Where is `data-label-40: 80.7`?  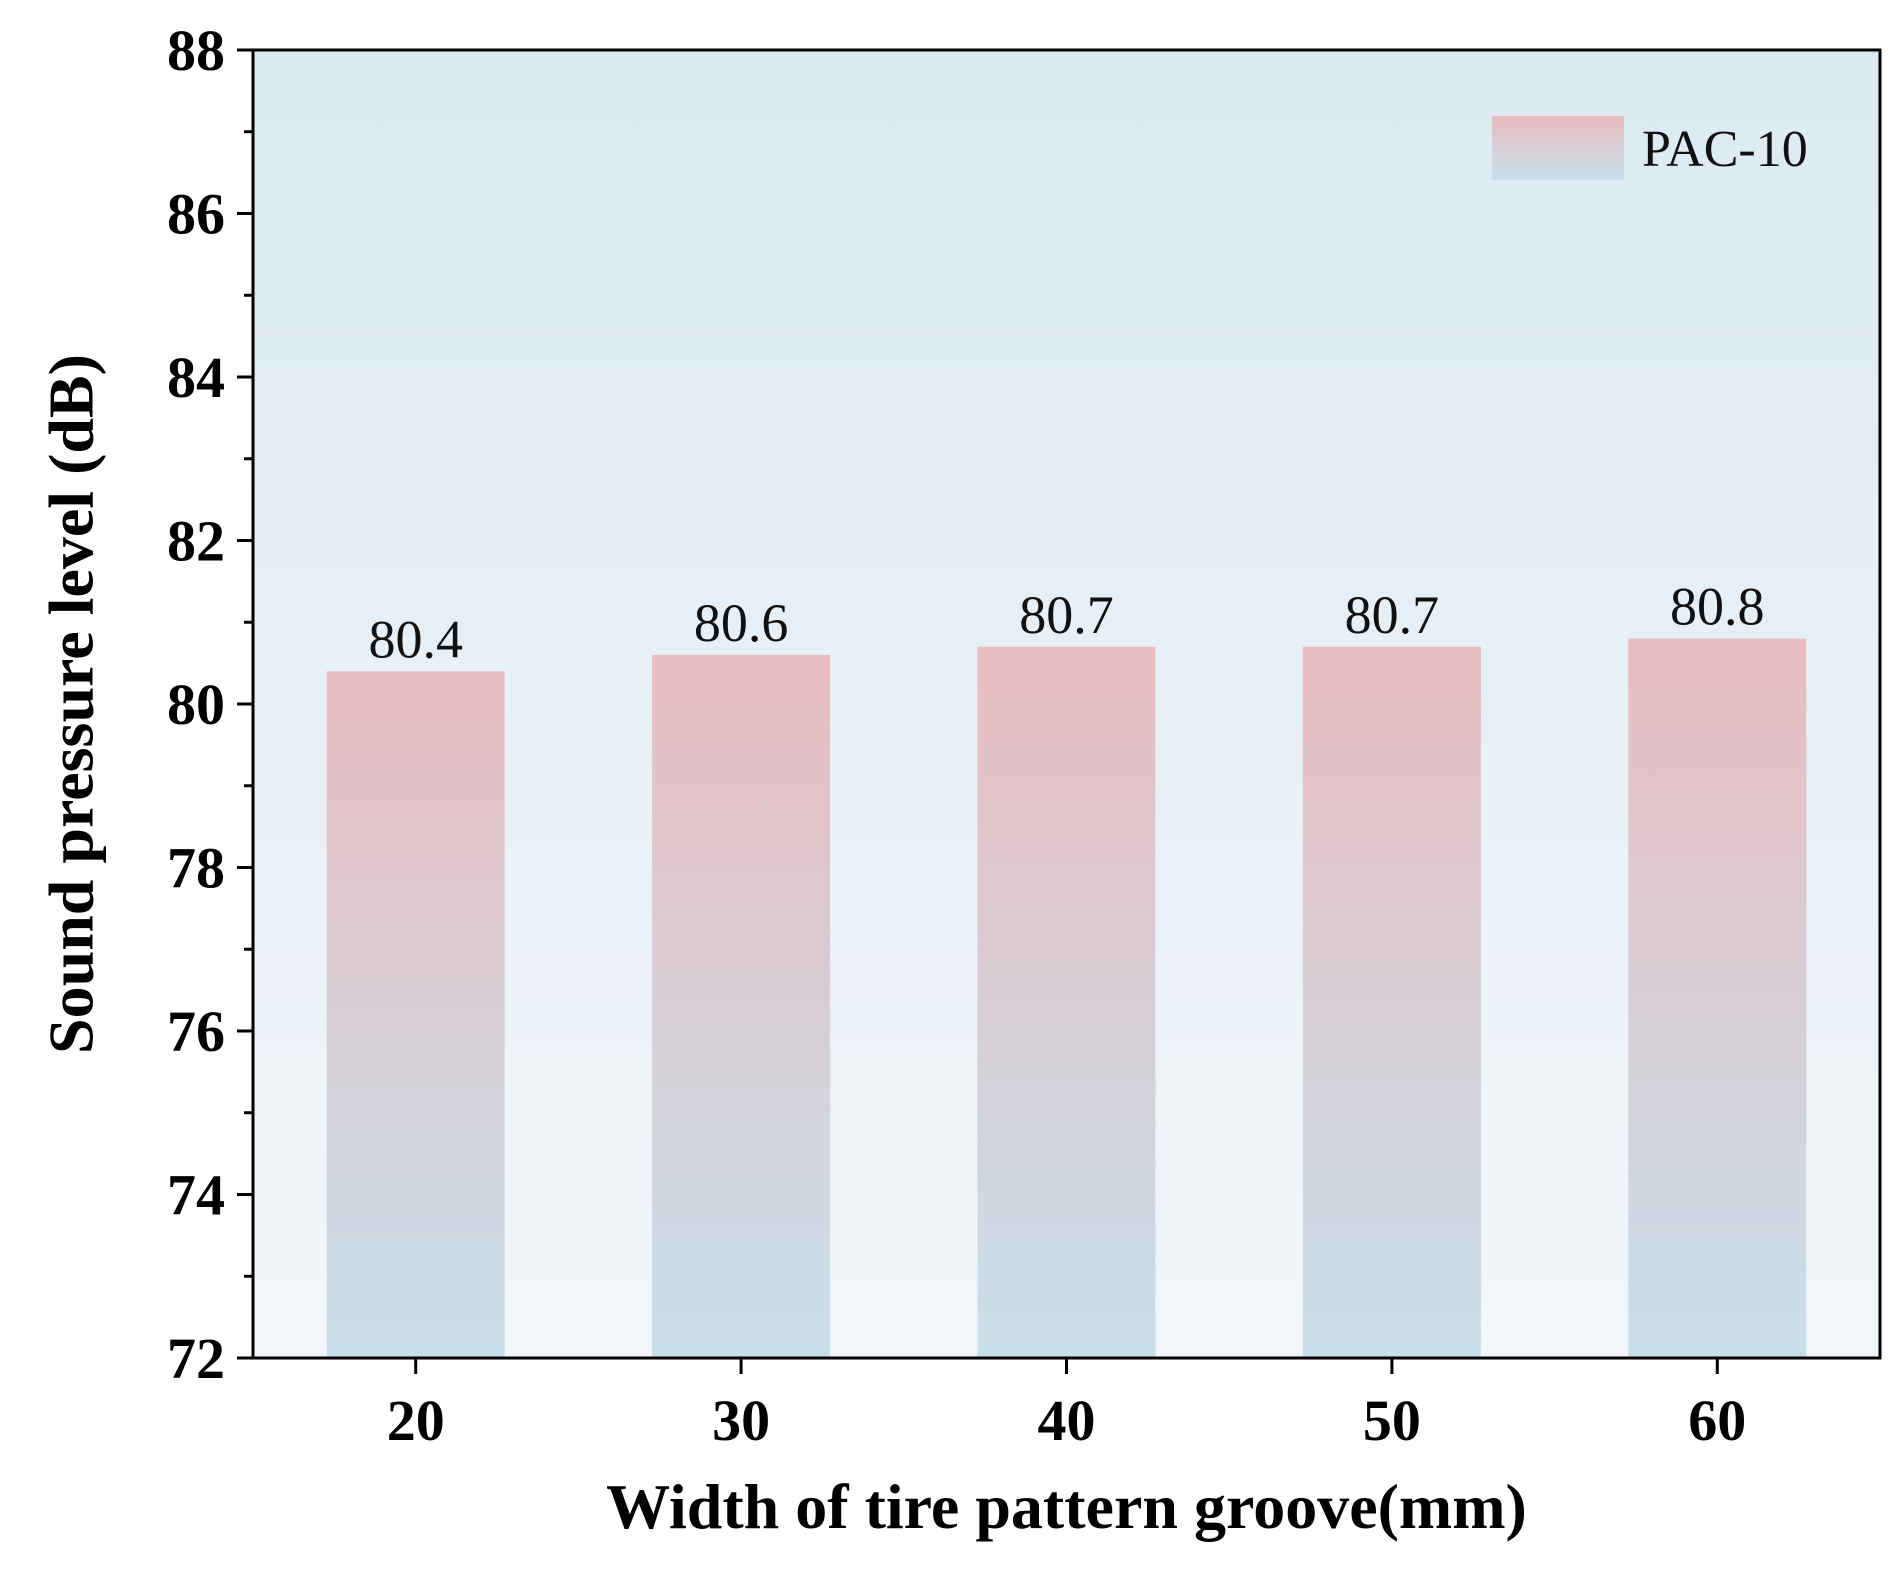 data-label-40: 80.7 is located at coordinates (1066, 615).